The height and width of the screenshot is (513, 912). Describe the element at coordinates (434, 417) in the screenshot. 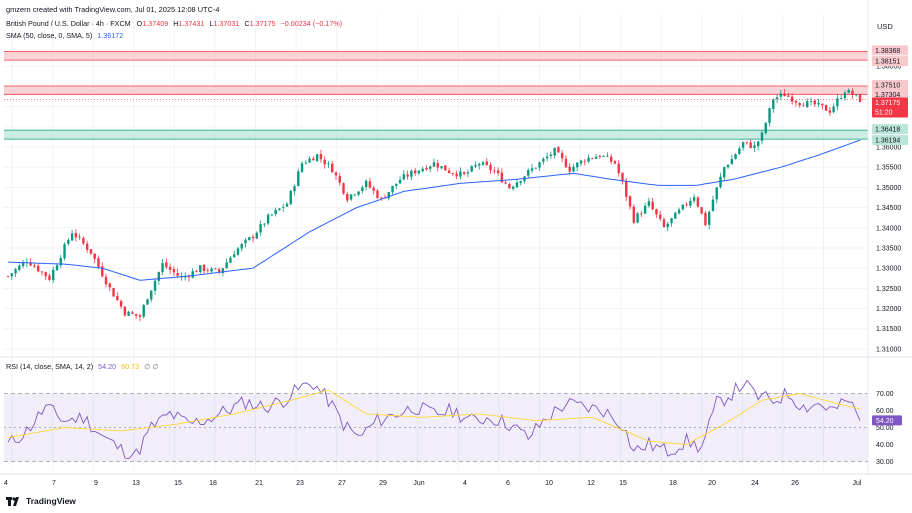

I see `rsi-ma-line` at that location.